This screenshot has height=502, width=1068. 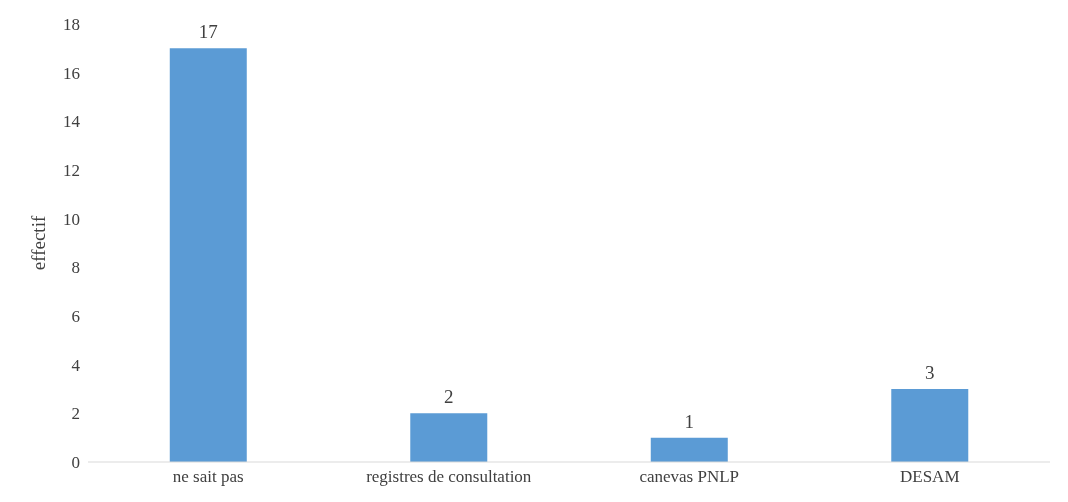 I want to click on y-tick-label: 6, so click(x=75, y=317).